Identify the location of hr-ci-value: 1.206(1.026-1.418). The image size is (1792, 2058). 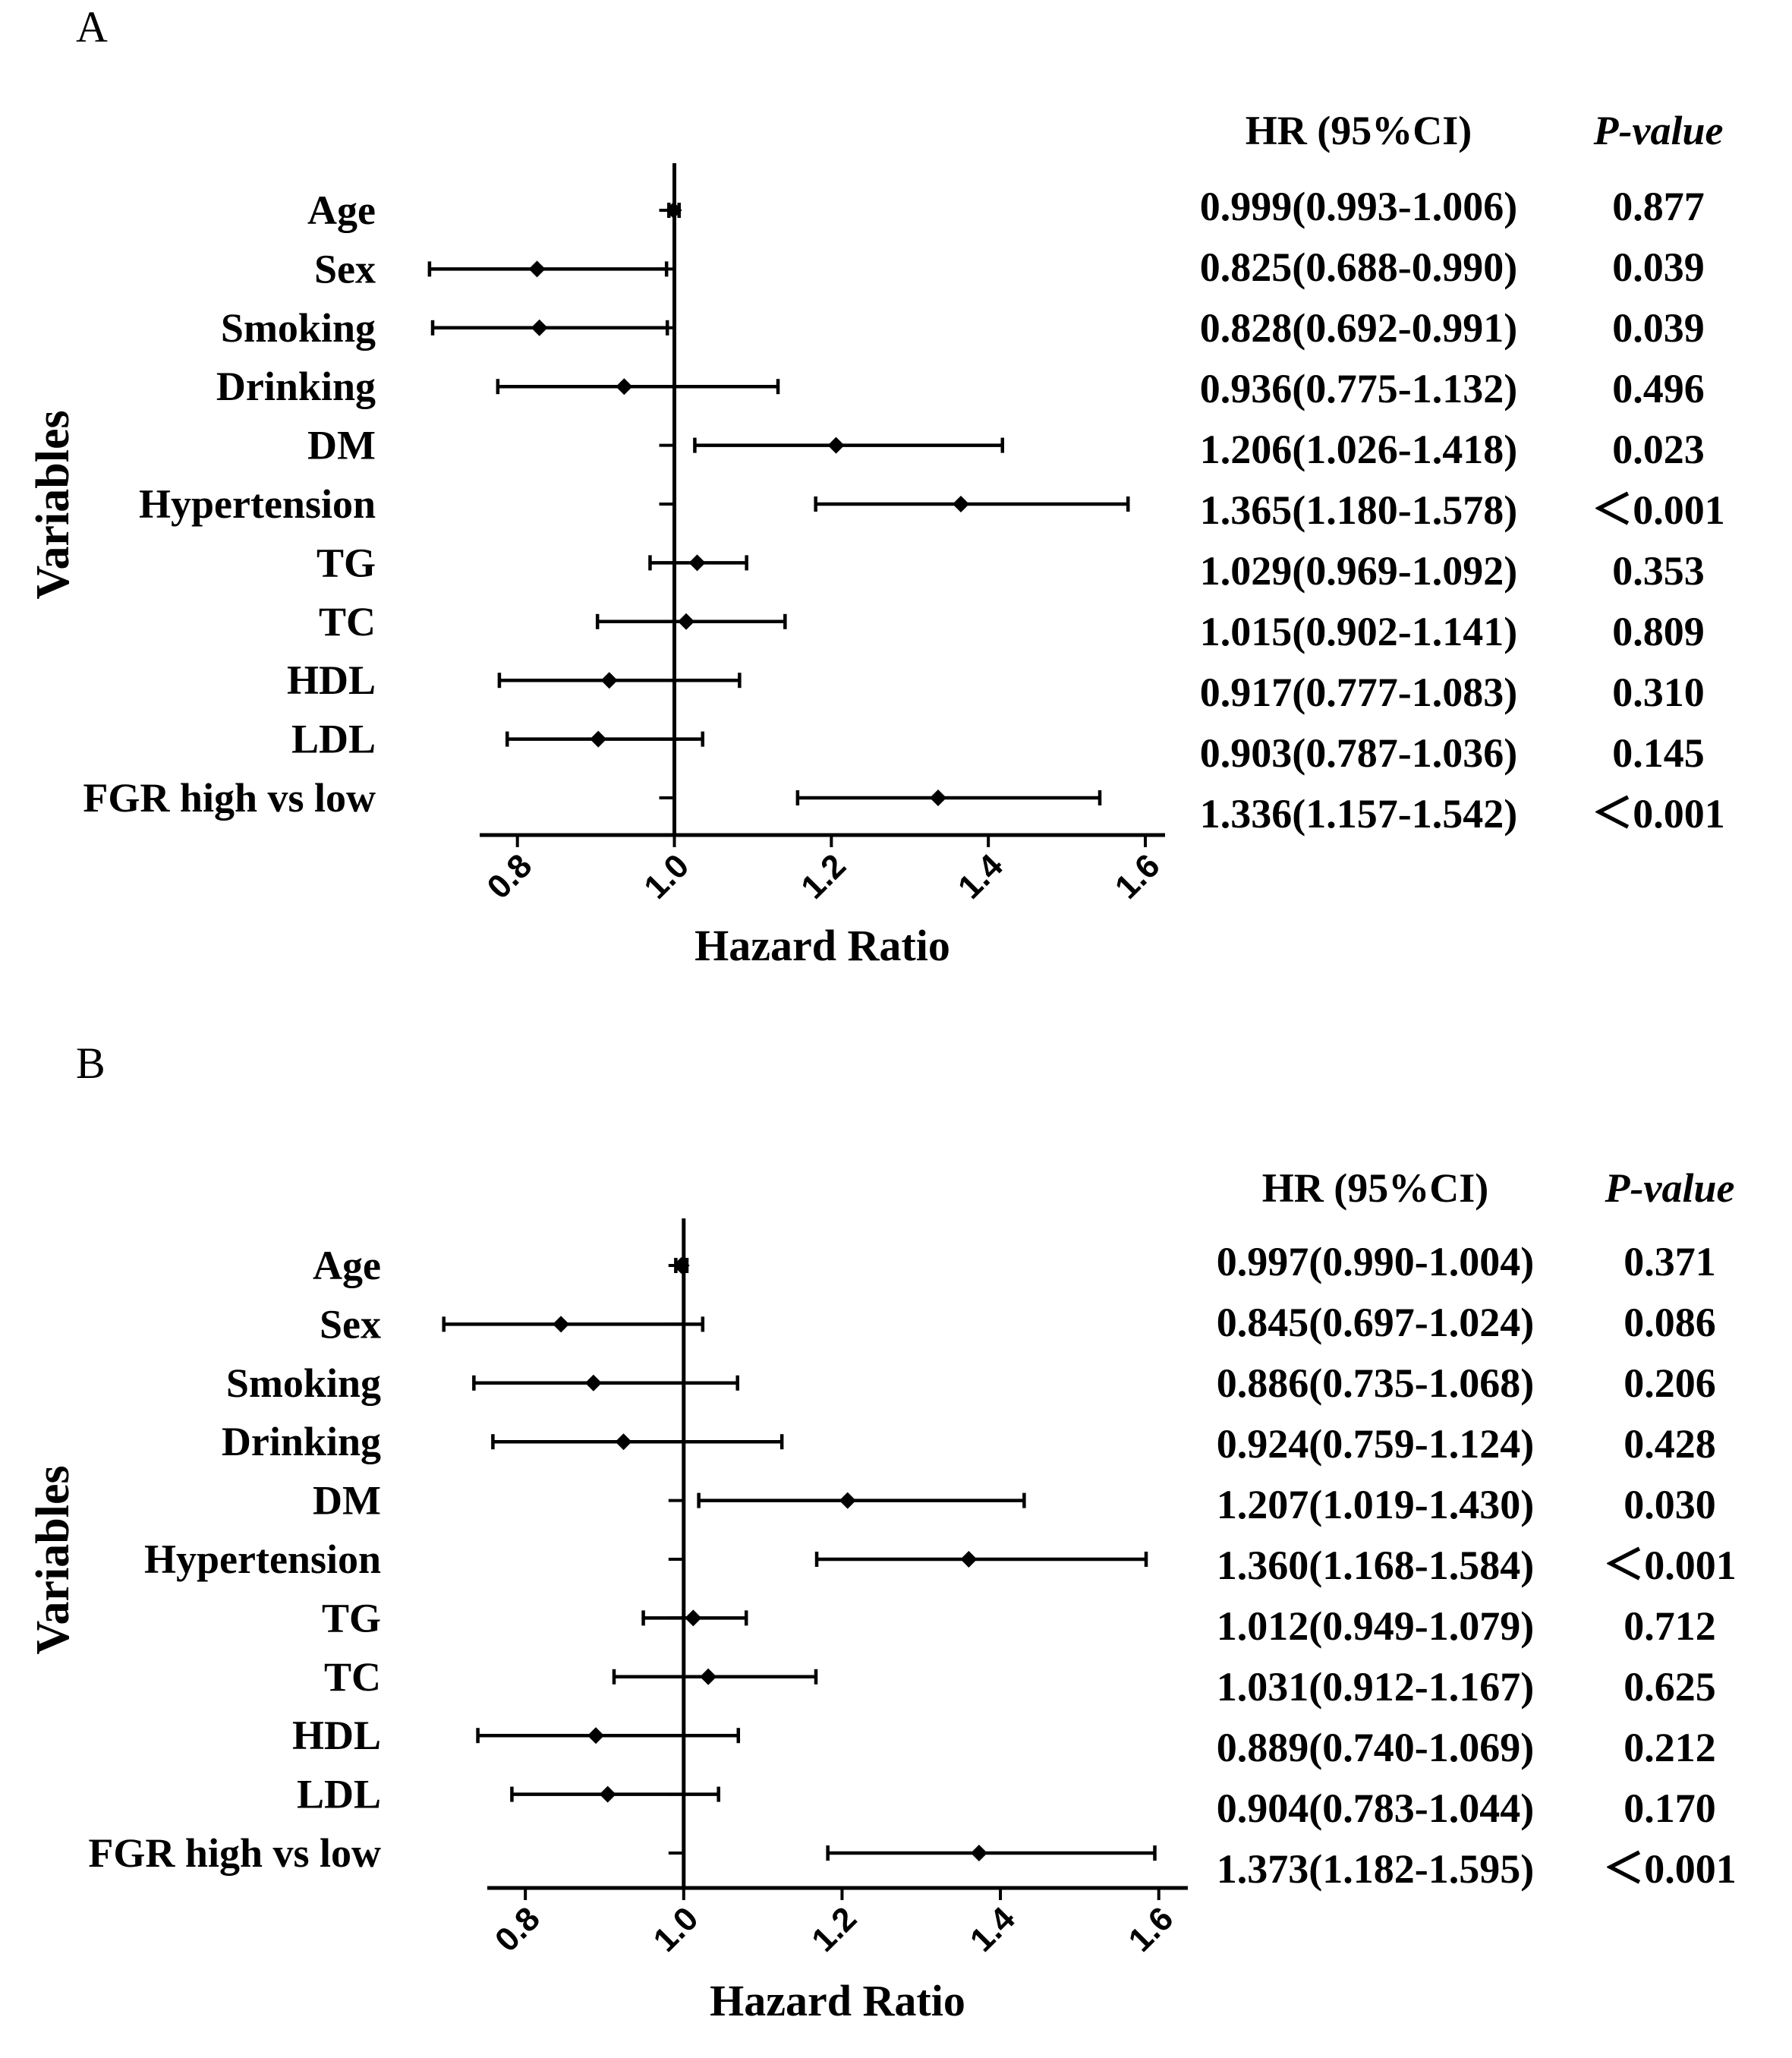
(1358, 449).